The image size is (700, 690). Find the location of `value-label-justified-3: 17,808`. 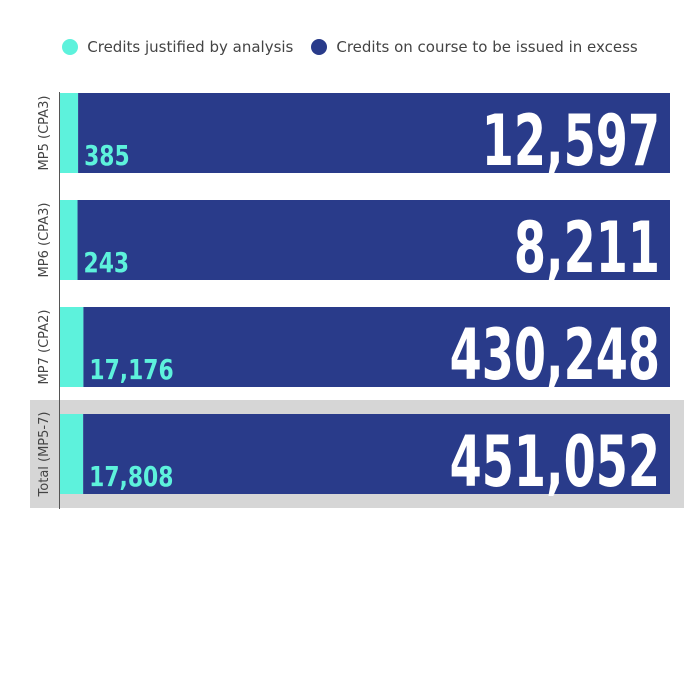

value-label-justified-3: 17,808 is located at coordinates (131, 476).